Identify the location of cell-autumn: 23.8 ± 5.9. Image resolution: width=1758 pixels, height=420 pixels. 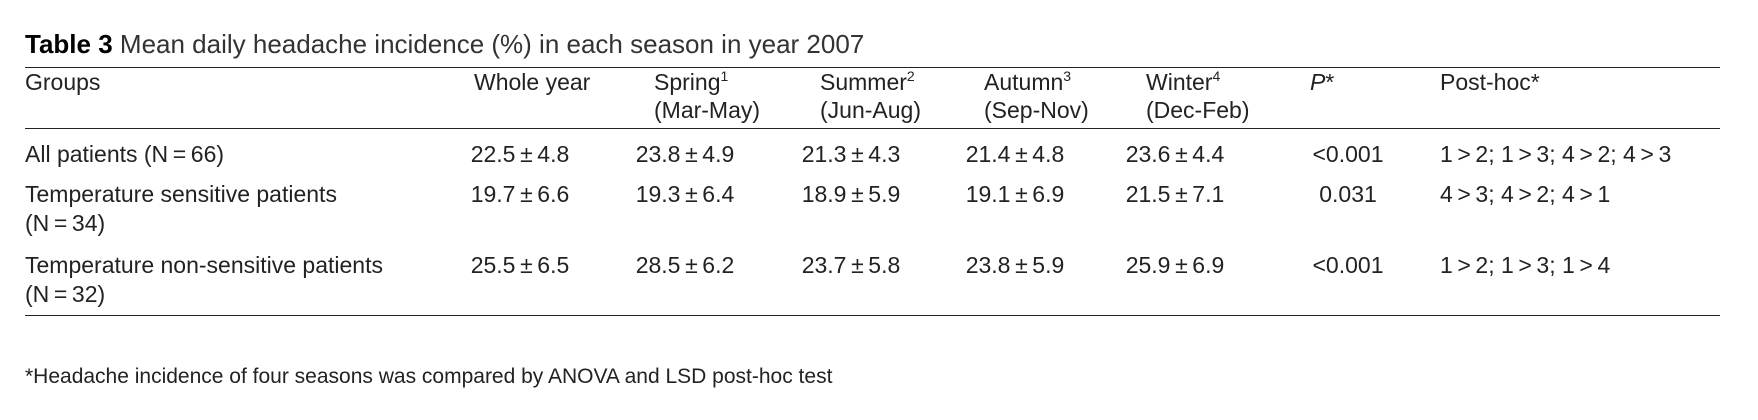
(1015, 265).